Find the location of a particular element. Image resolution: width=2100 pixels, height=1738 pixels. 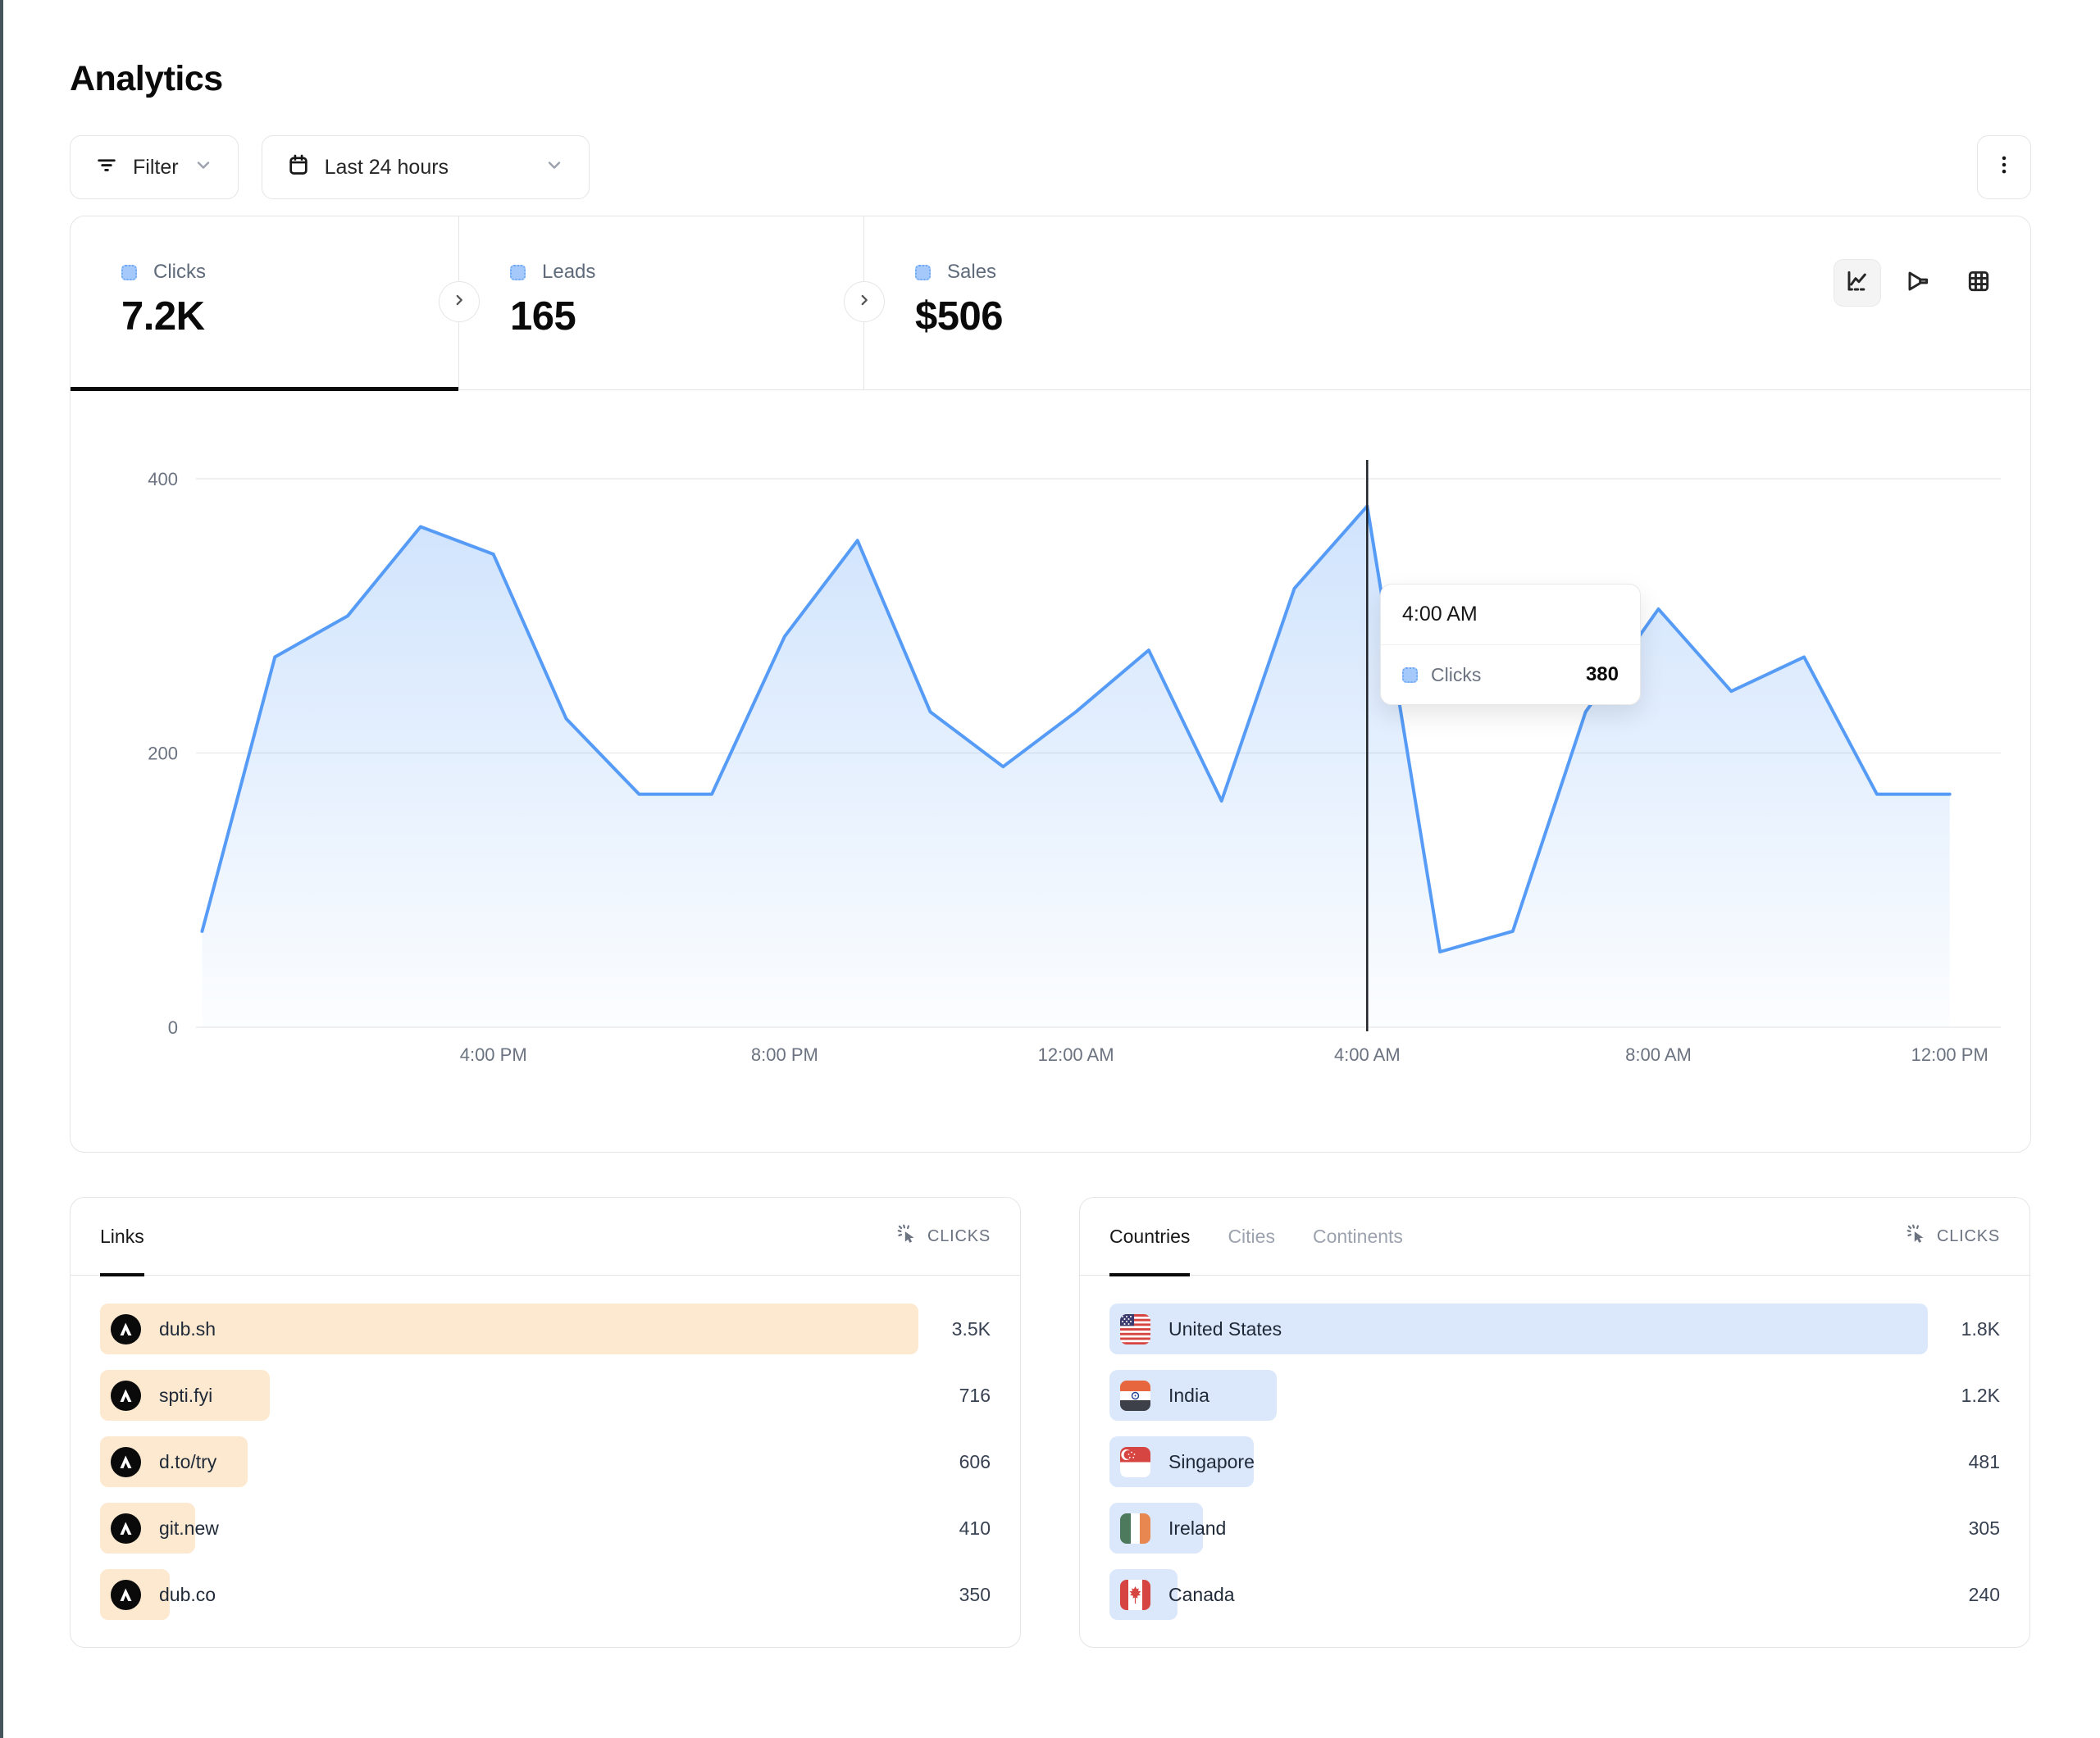

chart-type-switcher is located at coordinates (1918, 283).